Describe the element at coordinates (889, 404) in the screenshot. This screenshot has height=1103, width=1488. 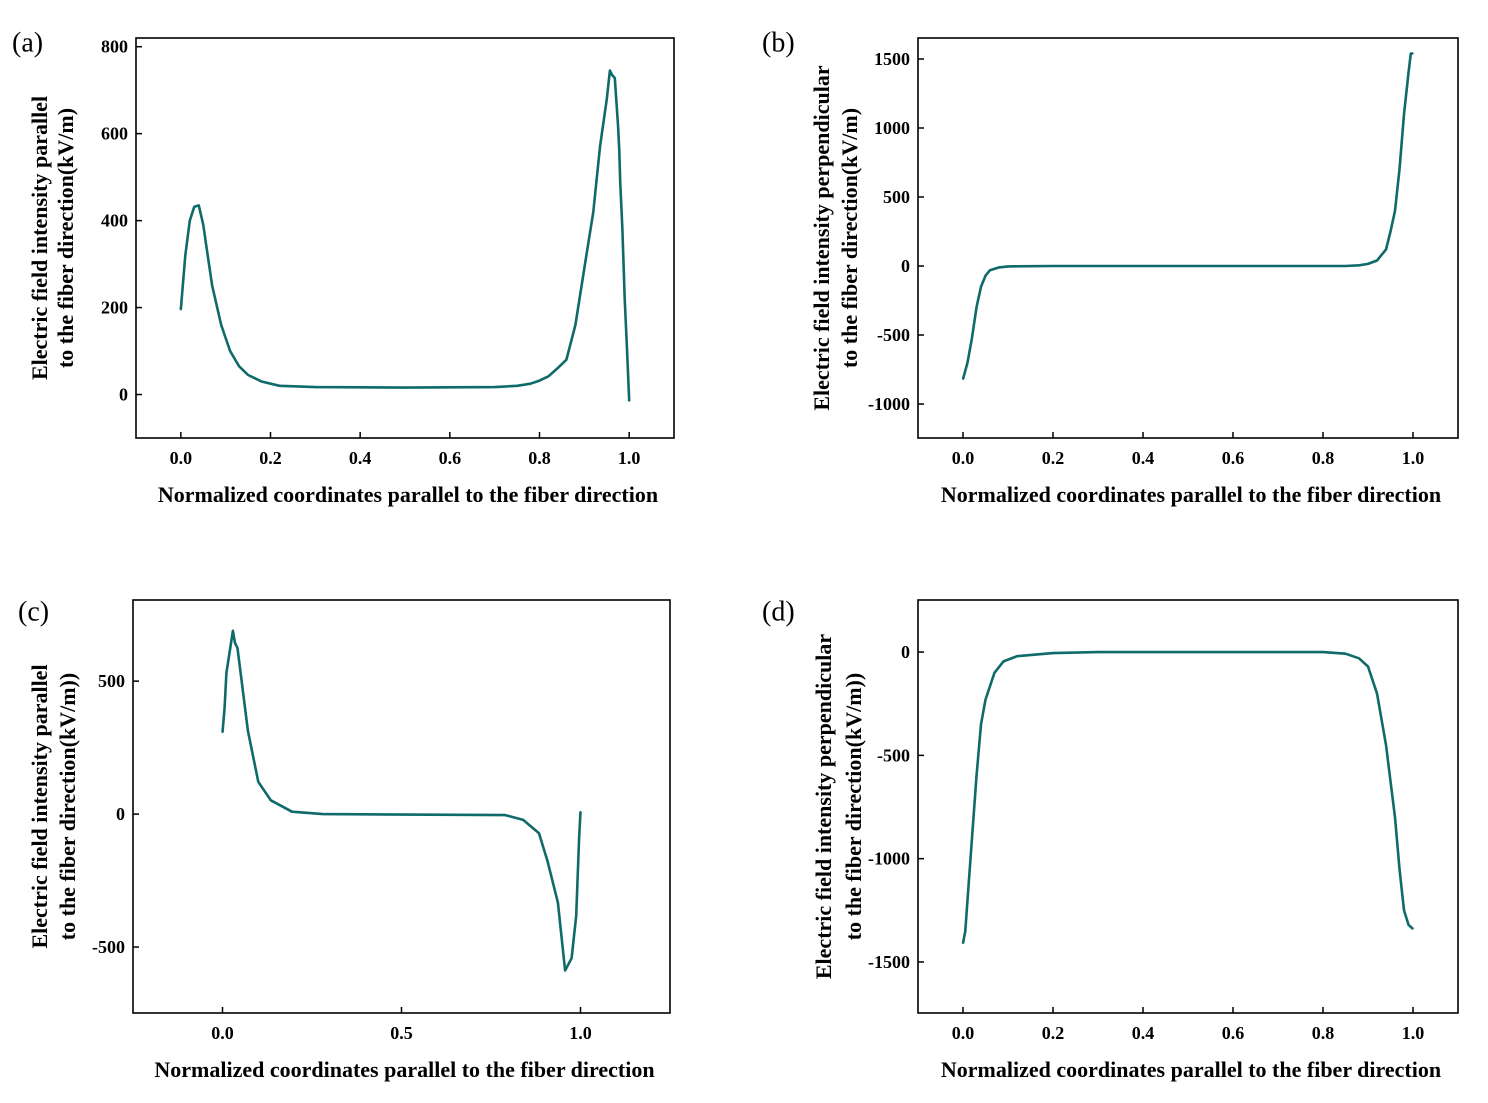
I see `y-tick-label: -1000` at that location.